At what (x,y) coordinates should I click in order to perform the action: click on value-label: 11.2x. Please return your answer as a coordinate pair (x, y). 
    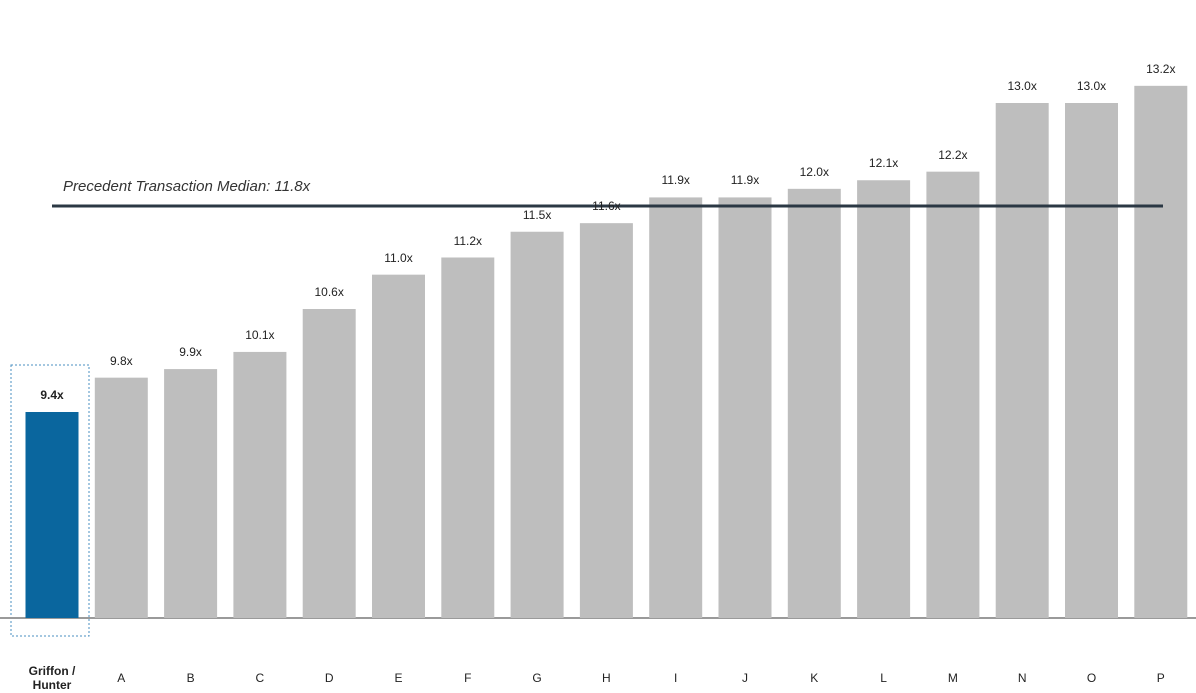
    Looking at the image, I should click on (468, 240).